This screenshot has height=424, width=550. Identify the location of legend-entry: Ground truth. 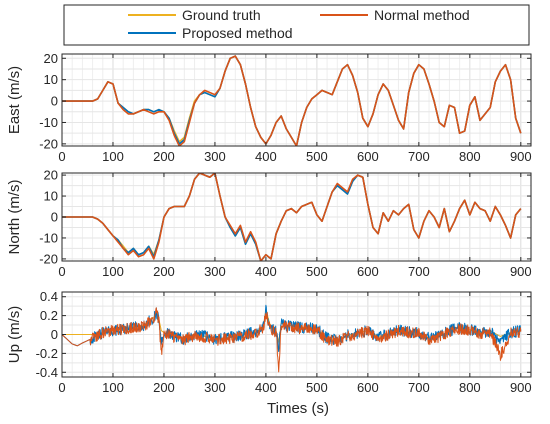
(194, 15).